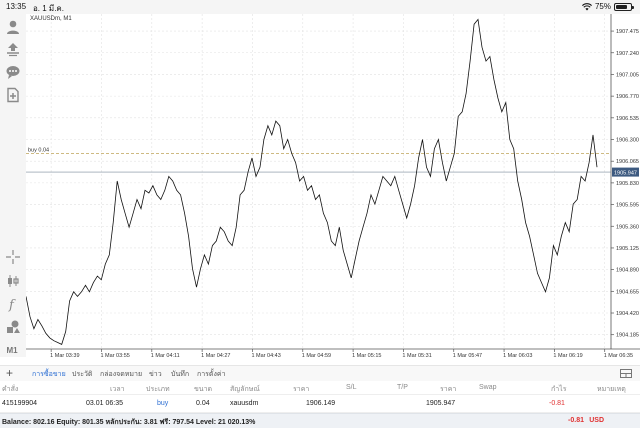 The height and width of the screenshot is (447, 640). What do you see at coordinates (48, 8) in the screenshot?
I see `status-date: อ. 1 มี.ค.` at bounding box center [48, 8].